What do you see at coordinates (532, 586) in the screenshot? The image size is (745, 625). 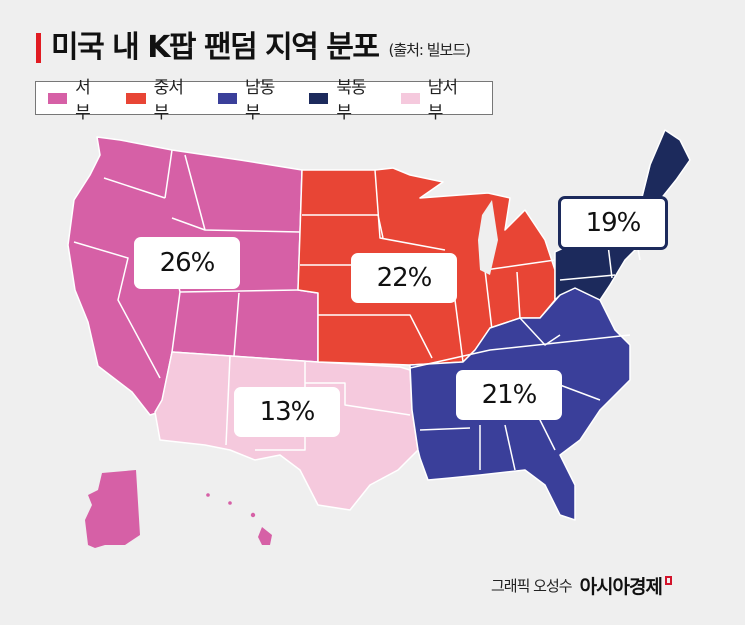 I see `graphic-credit: 그래픽 오성수` at bounding box center [532, 586].